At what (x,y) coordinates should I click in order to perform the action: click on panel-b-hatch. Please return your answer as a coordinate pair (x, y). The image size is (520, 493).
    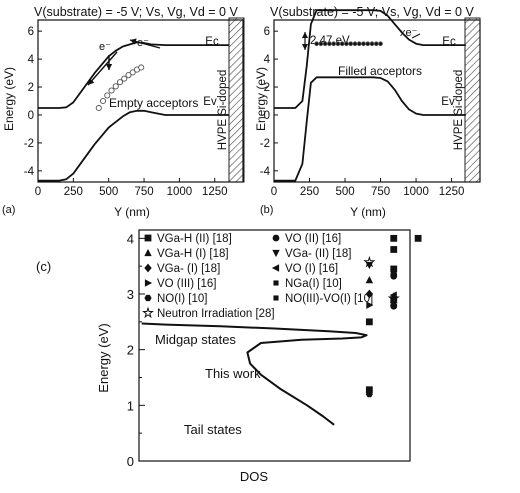
    Looking at the image, I should click on (472, 100).